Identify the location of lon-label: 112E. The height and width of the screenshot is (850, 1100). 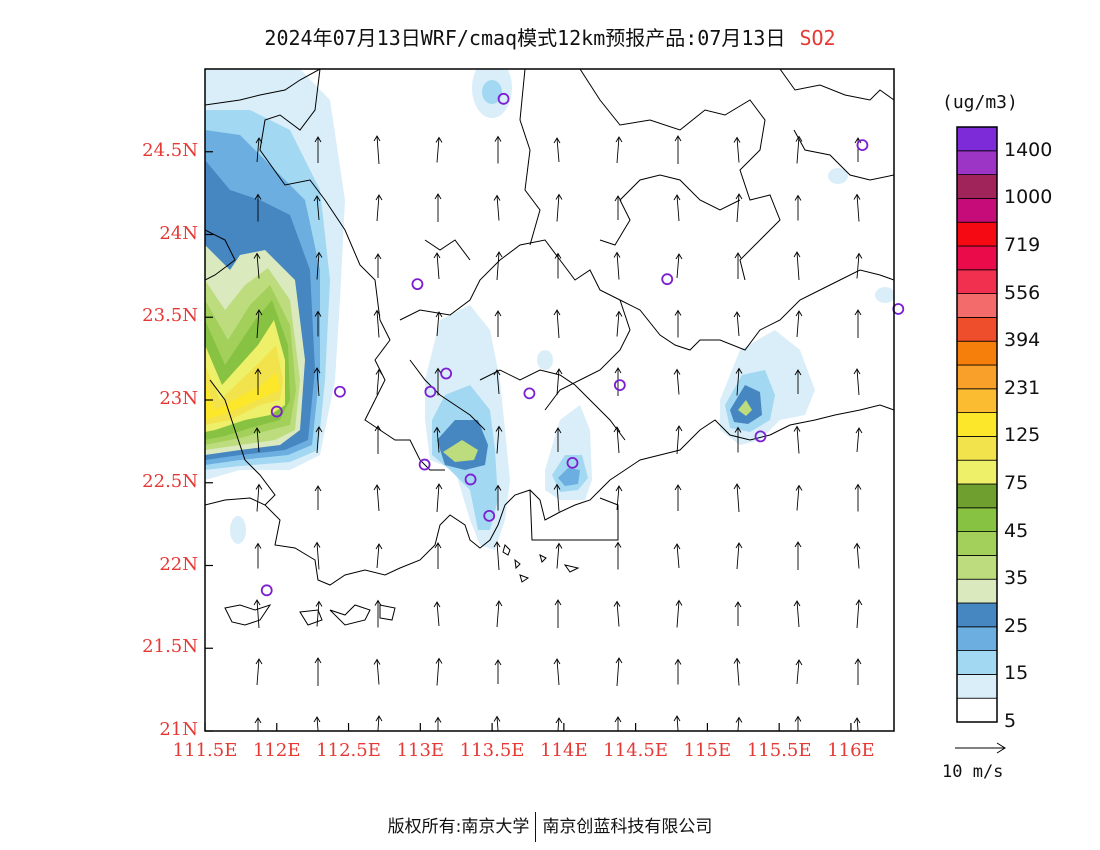
(277, 750).